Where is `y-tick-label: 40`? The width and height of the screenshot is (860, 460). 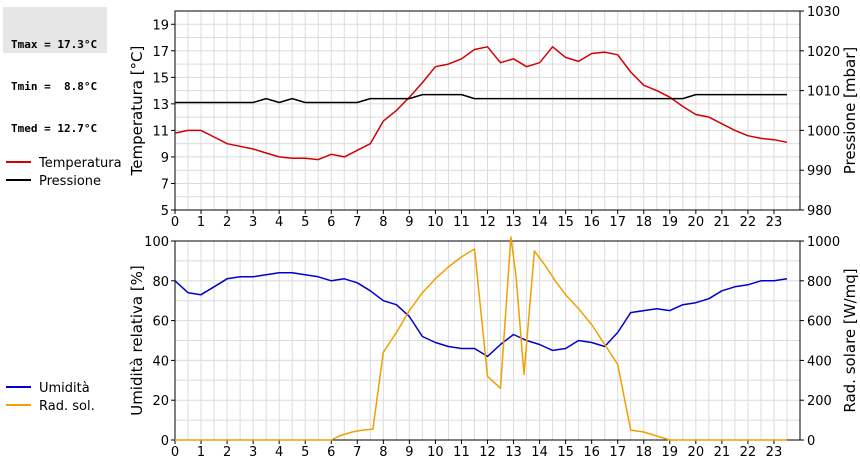
y-tick-label: 40 is located at coordinates (160, 361).